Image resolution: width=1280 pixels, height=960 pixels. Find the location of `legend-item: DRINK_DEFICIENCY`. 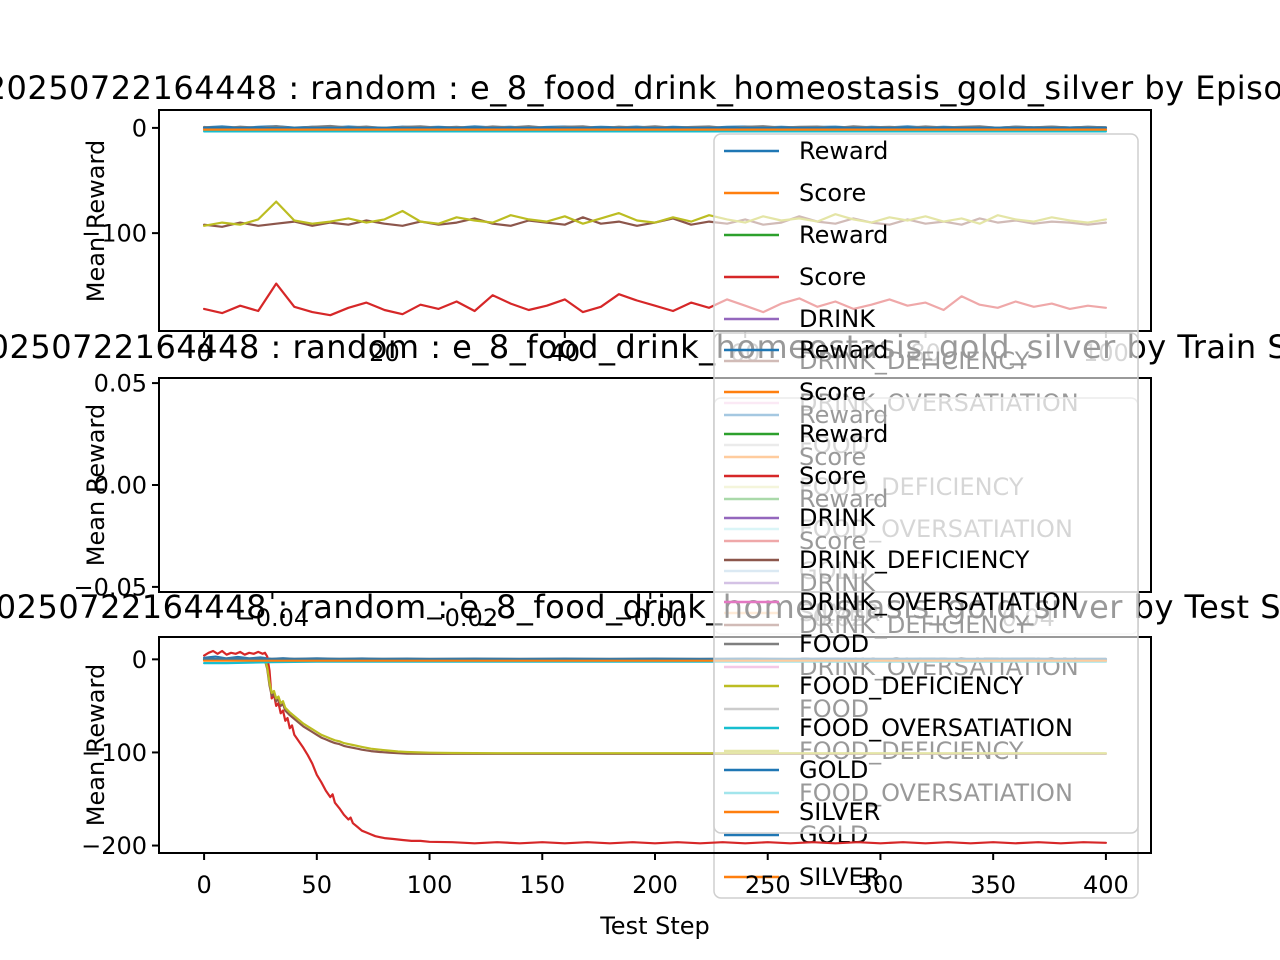

legend-item: DRINK_DEFICIENCY is located at coordinates (877, 560).